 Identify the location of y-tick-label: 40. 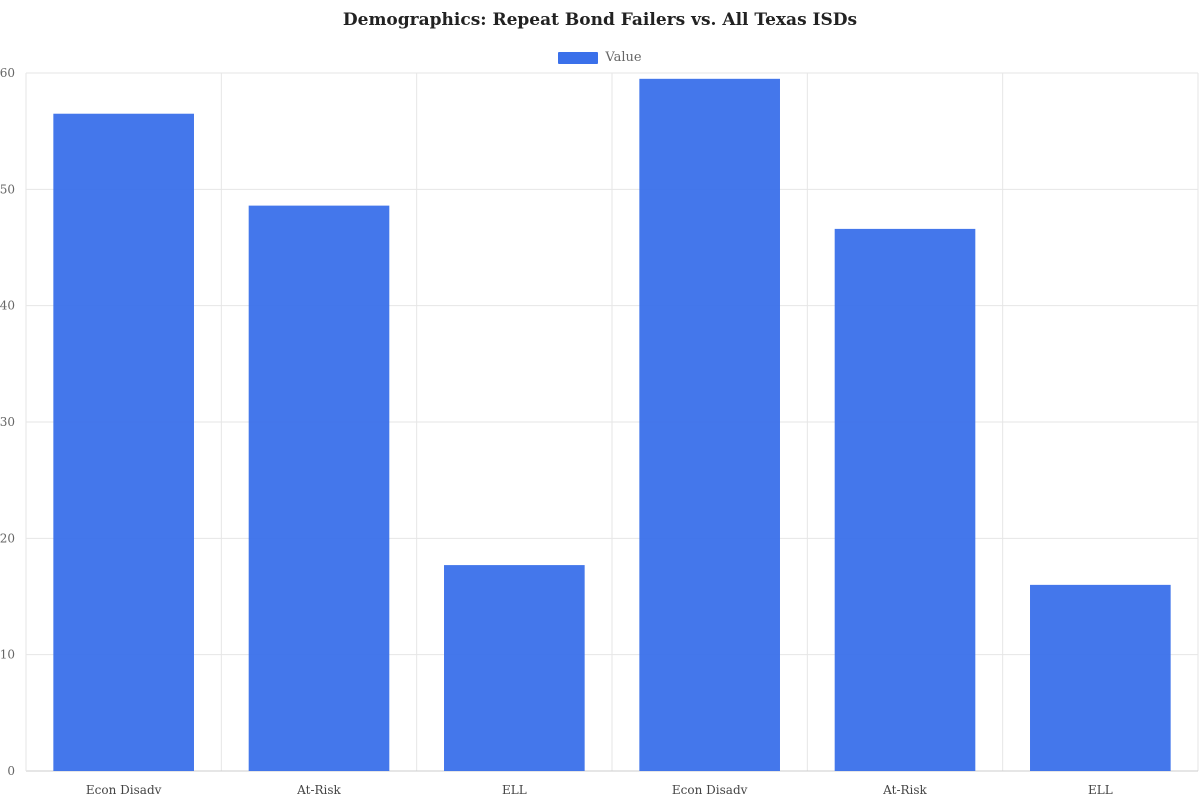
(7, 306).